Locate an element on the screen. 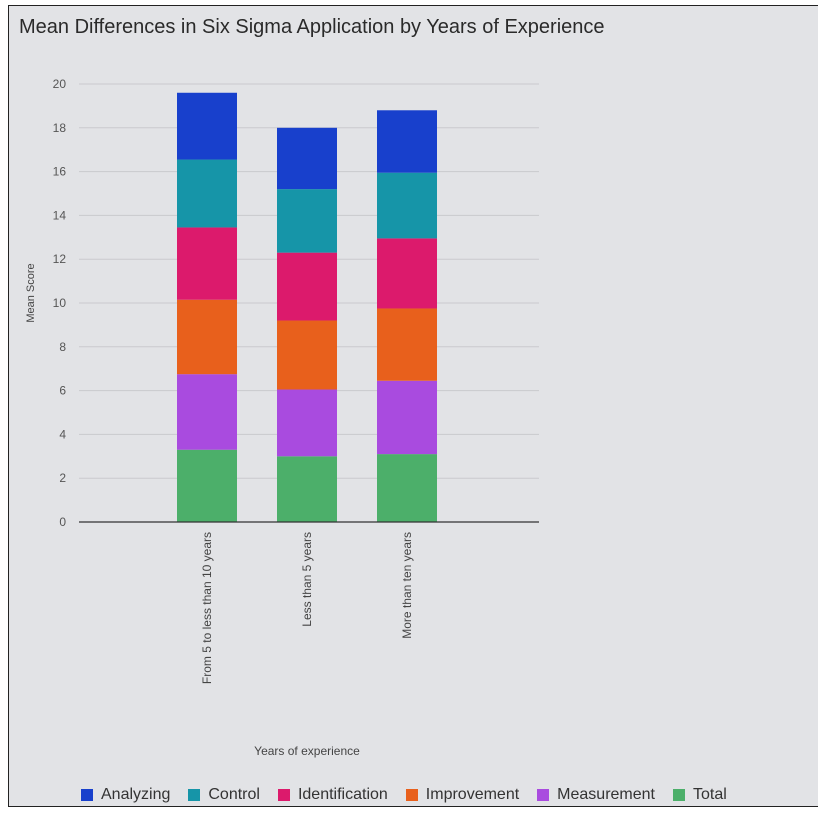  y-tick-label: 20 is located at coordinates (60, 84).